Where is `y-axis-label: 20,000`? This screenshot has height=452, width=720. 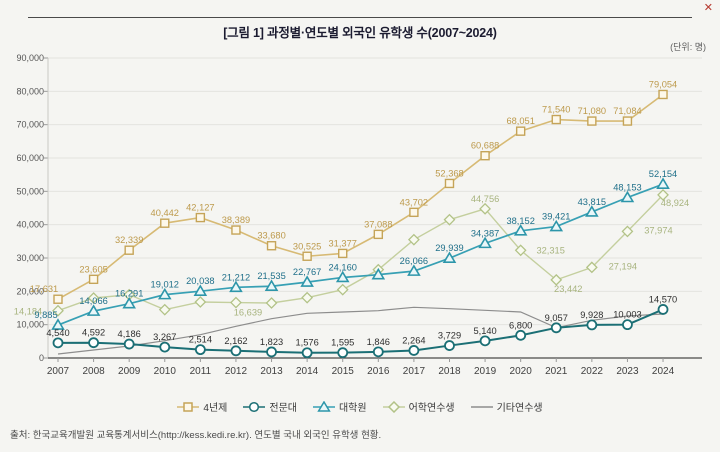 y-axis-label: 20,000 is located at coordinates (30, 291).